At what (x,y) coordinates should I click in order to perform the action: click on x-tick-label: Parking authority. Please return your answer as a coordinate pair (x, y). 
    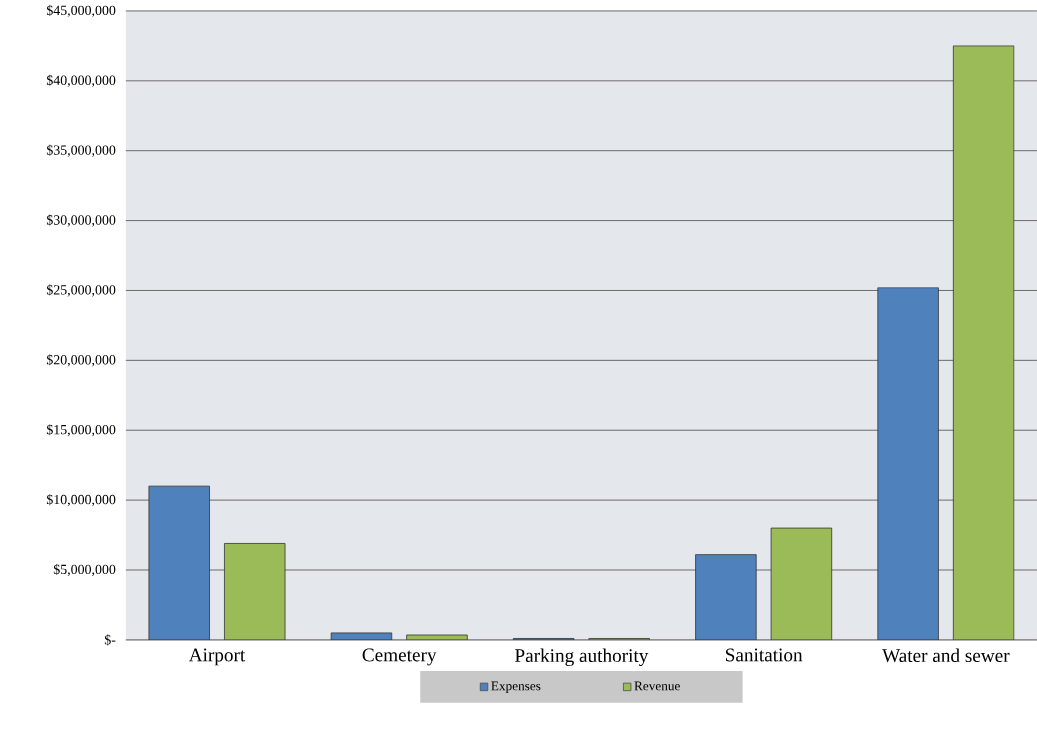
    Looking at the image, I should click on (582, 657).